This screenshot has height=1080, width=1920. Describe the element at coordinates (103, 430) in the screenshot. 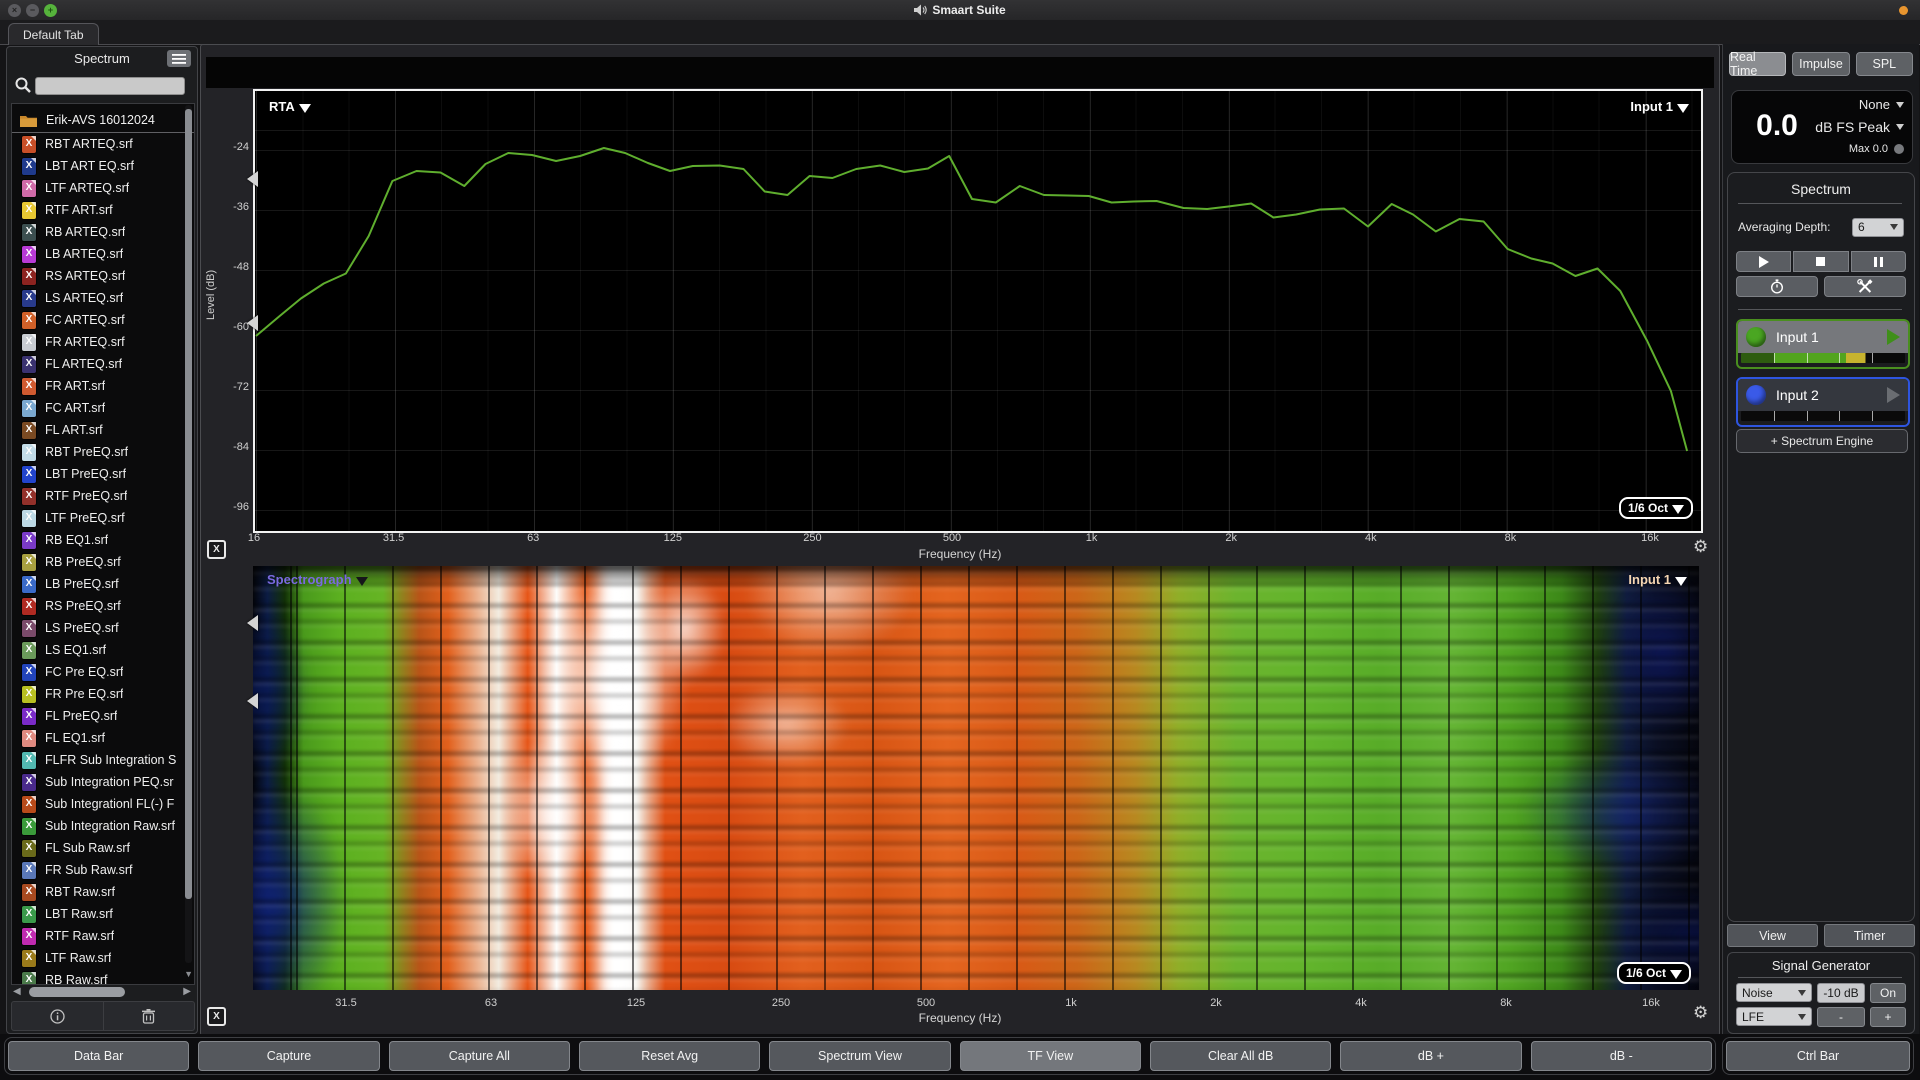

I see `list-item: X FL ART.srf` at that location.